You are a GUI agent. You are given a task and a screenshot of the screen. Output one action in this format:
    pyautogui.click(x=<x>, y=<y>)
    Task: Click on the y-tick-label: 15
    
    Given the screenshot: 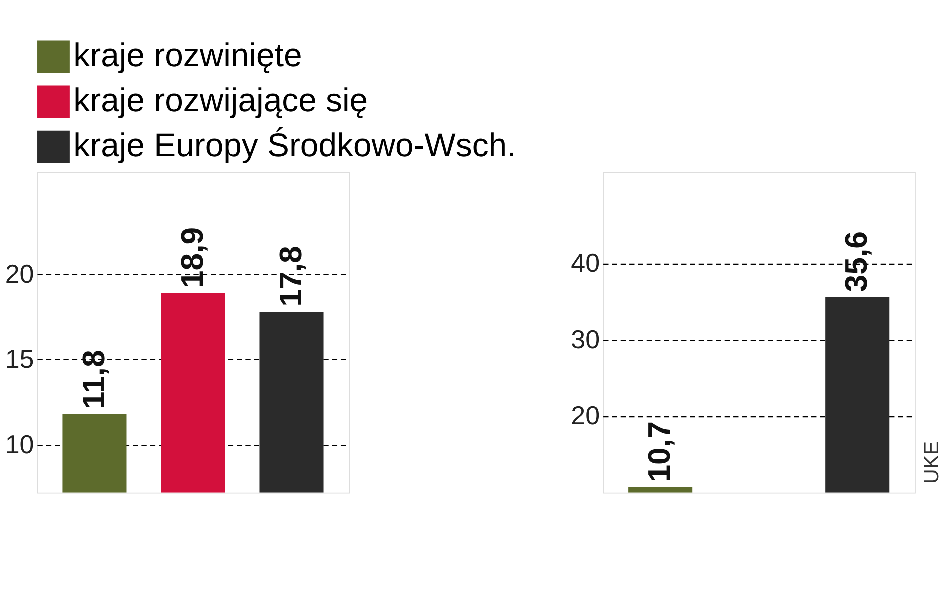 What is the action you would take?
    pyautogui.click(x=19, y=359)
    